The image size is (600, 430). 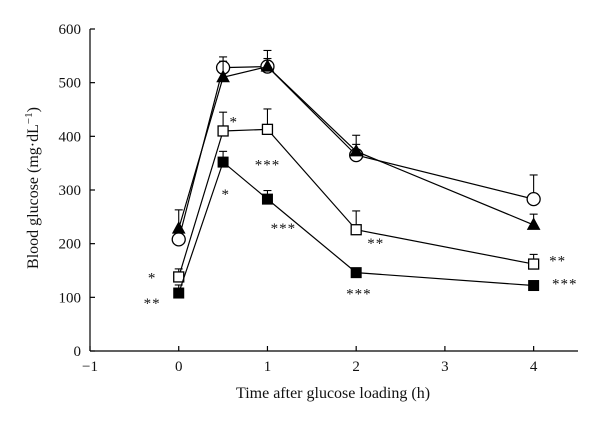 What do you see at coordinates (33, 109) in the screenshot?
I see `y-axis-label-close: )` at bounding box center [33, 109].